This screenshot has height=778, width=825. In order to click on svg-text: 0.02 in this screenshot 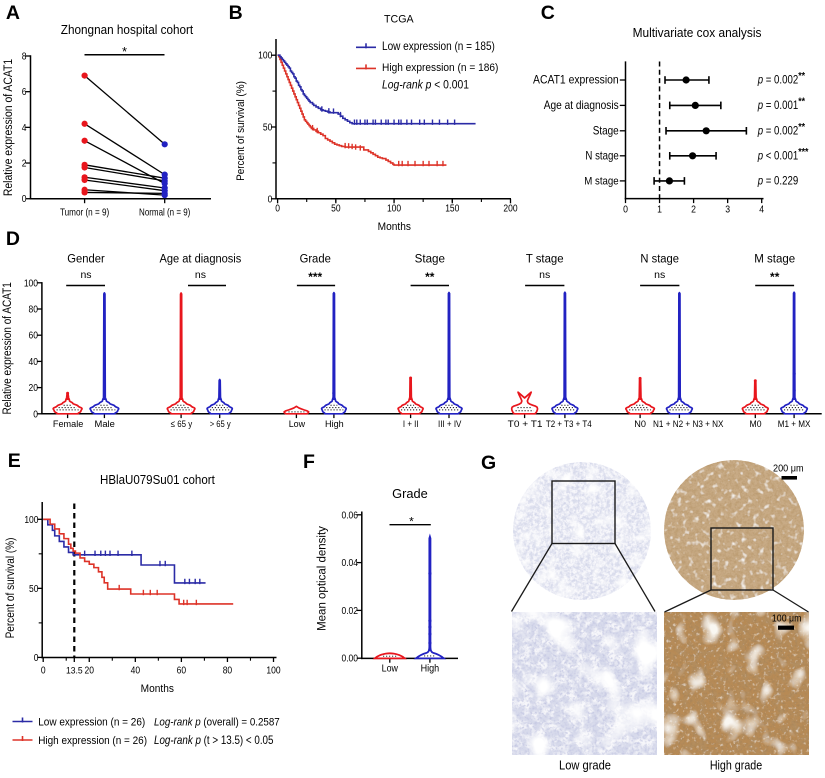, I will do `click(349, 610)`.